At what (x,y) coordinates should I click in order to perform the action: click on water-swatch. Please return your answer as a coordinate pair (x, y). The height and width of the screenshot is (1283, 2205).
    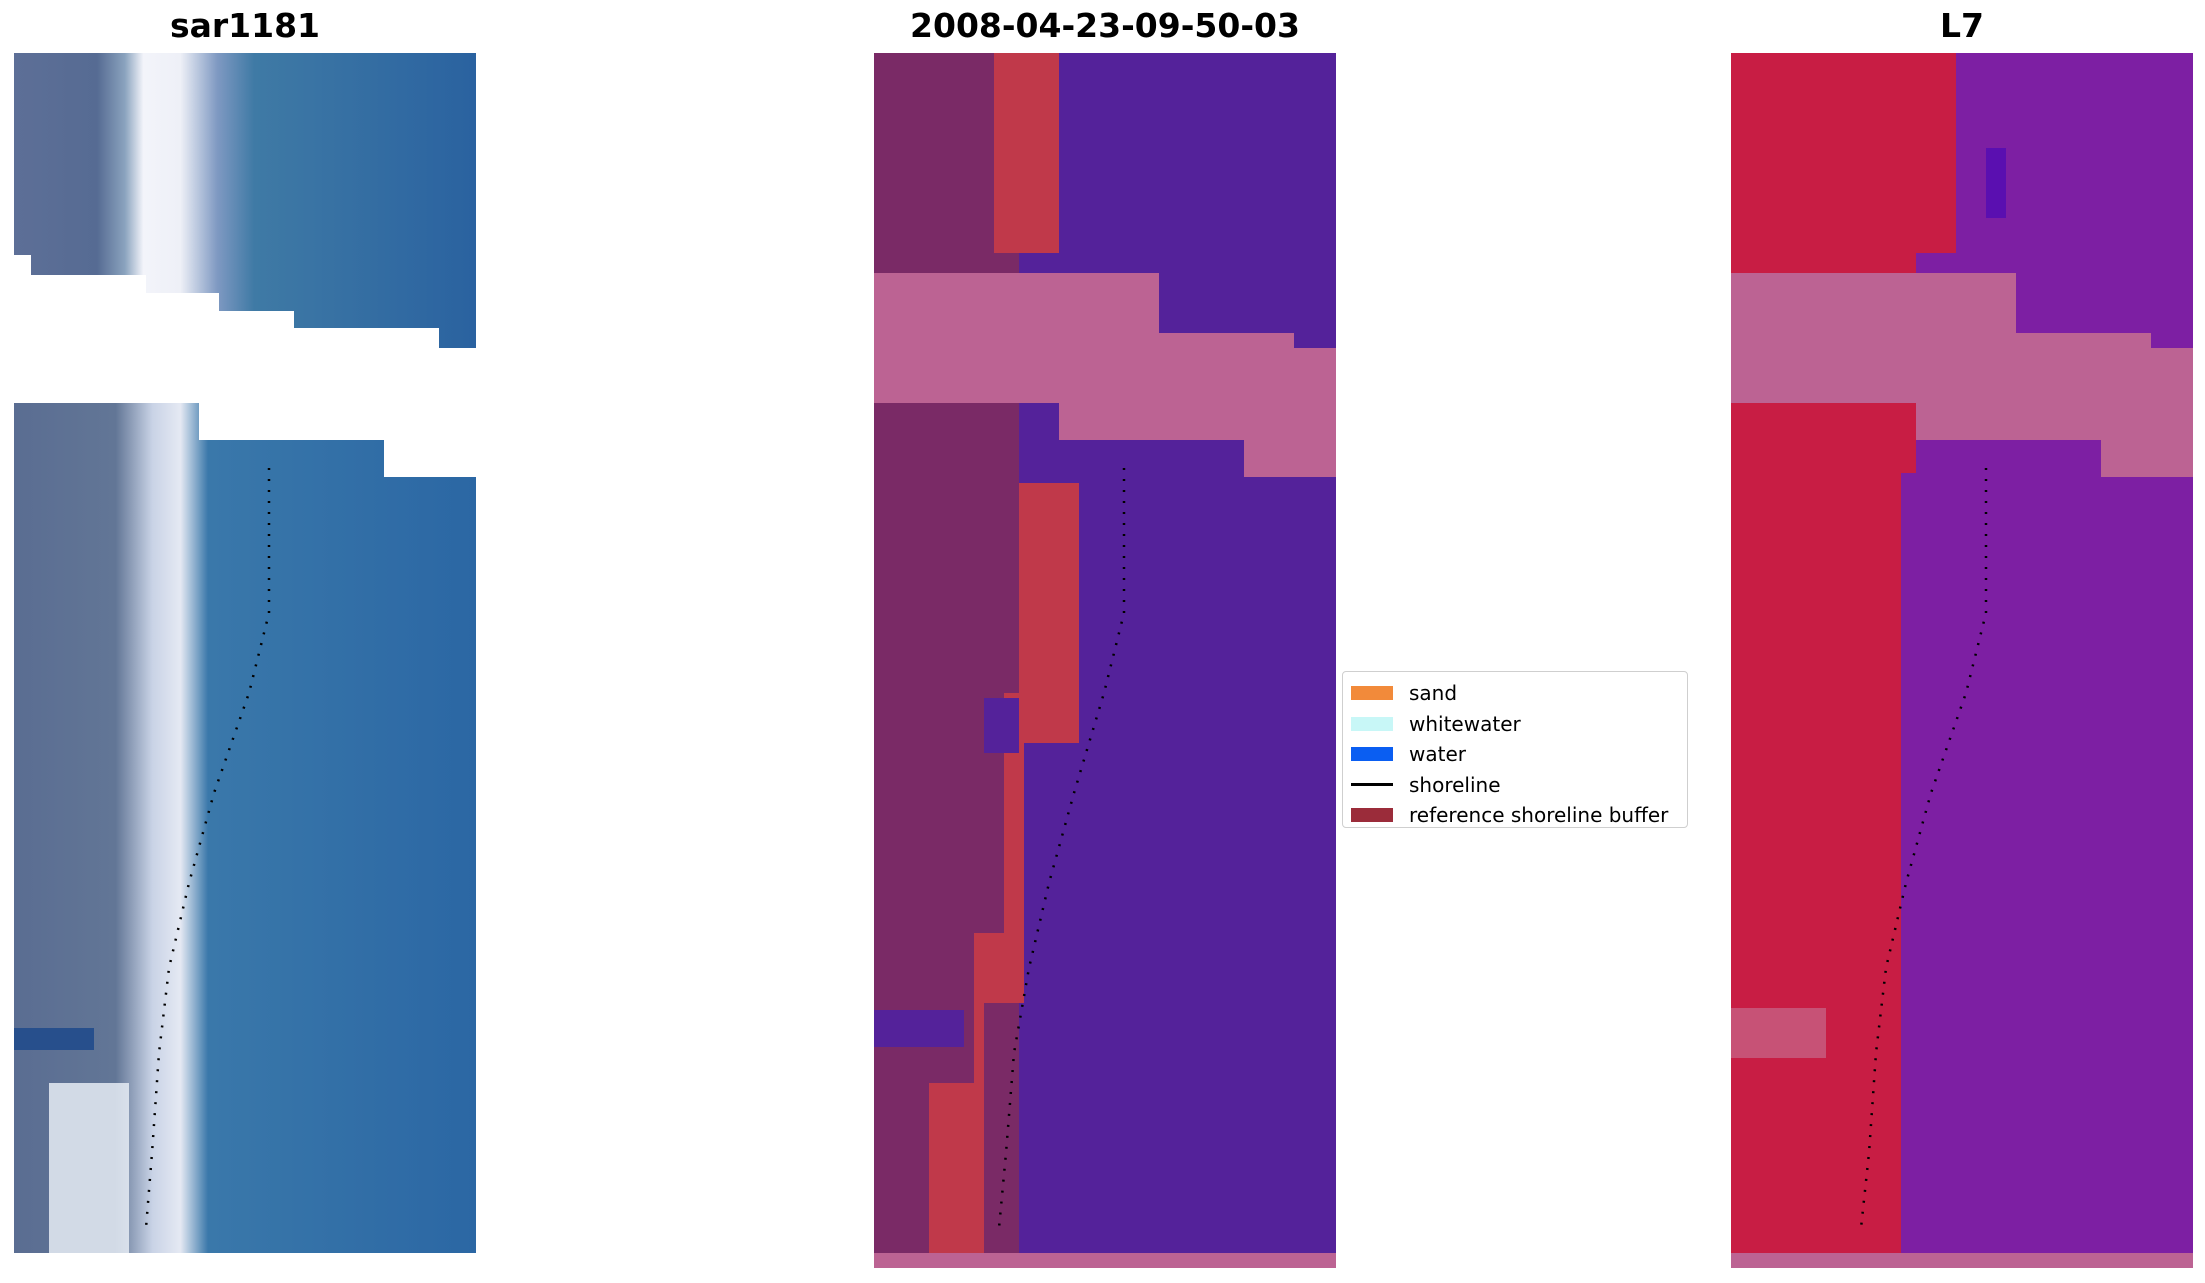
    Looking at the image, I should click on (1372, 754).